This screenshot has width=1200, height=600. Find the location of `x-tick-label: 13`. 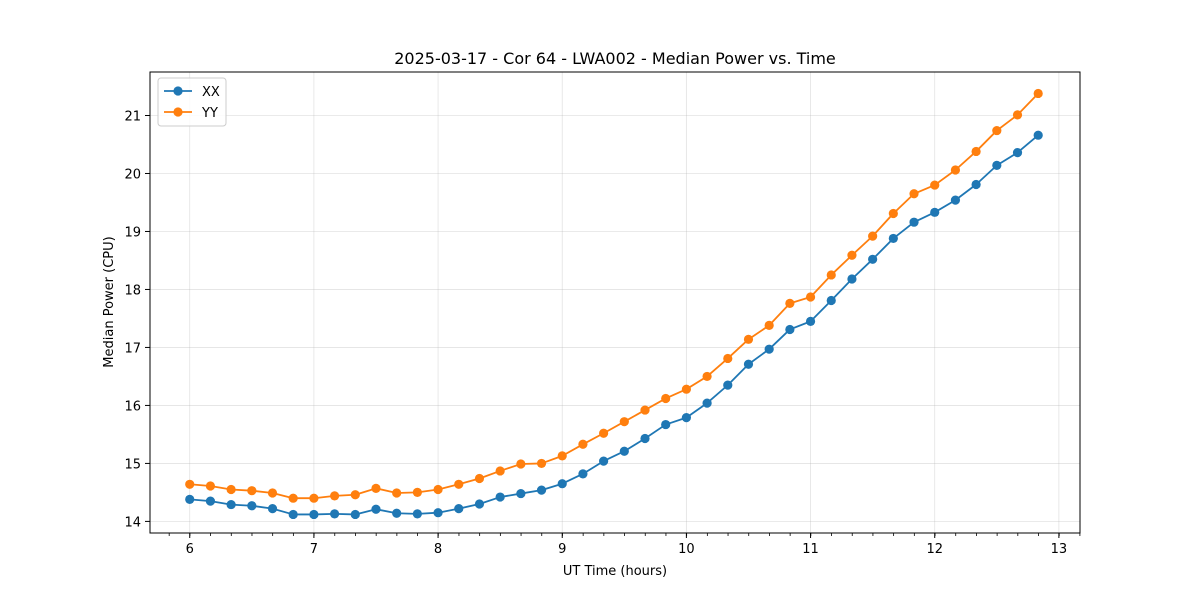

x-tick-label: 13 is located at coordinates (1059, 549).